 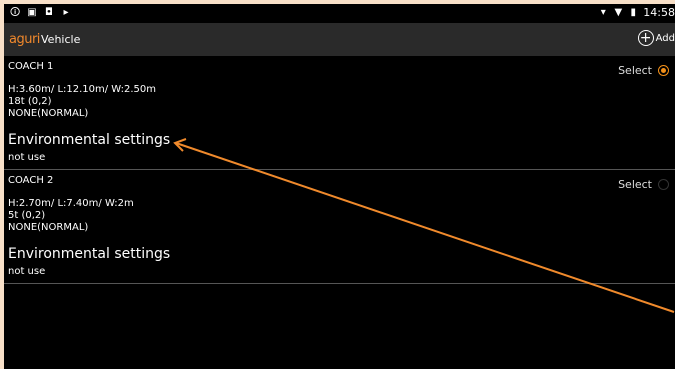 I want to click on vehicle-dimensions: H:3.60m/ L:12.10m/ W:2.50m, so click(x=82, y=89).